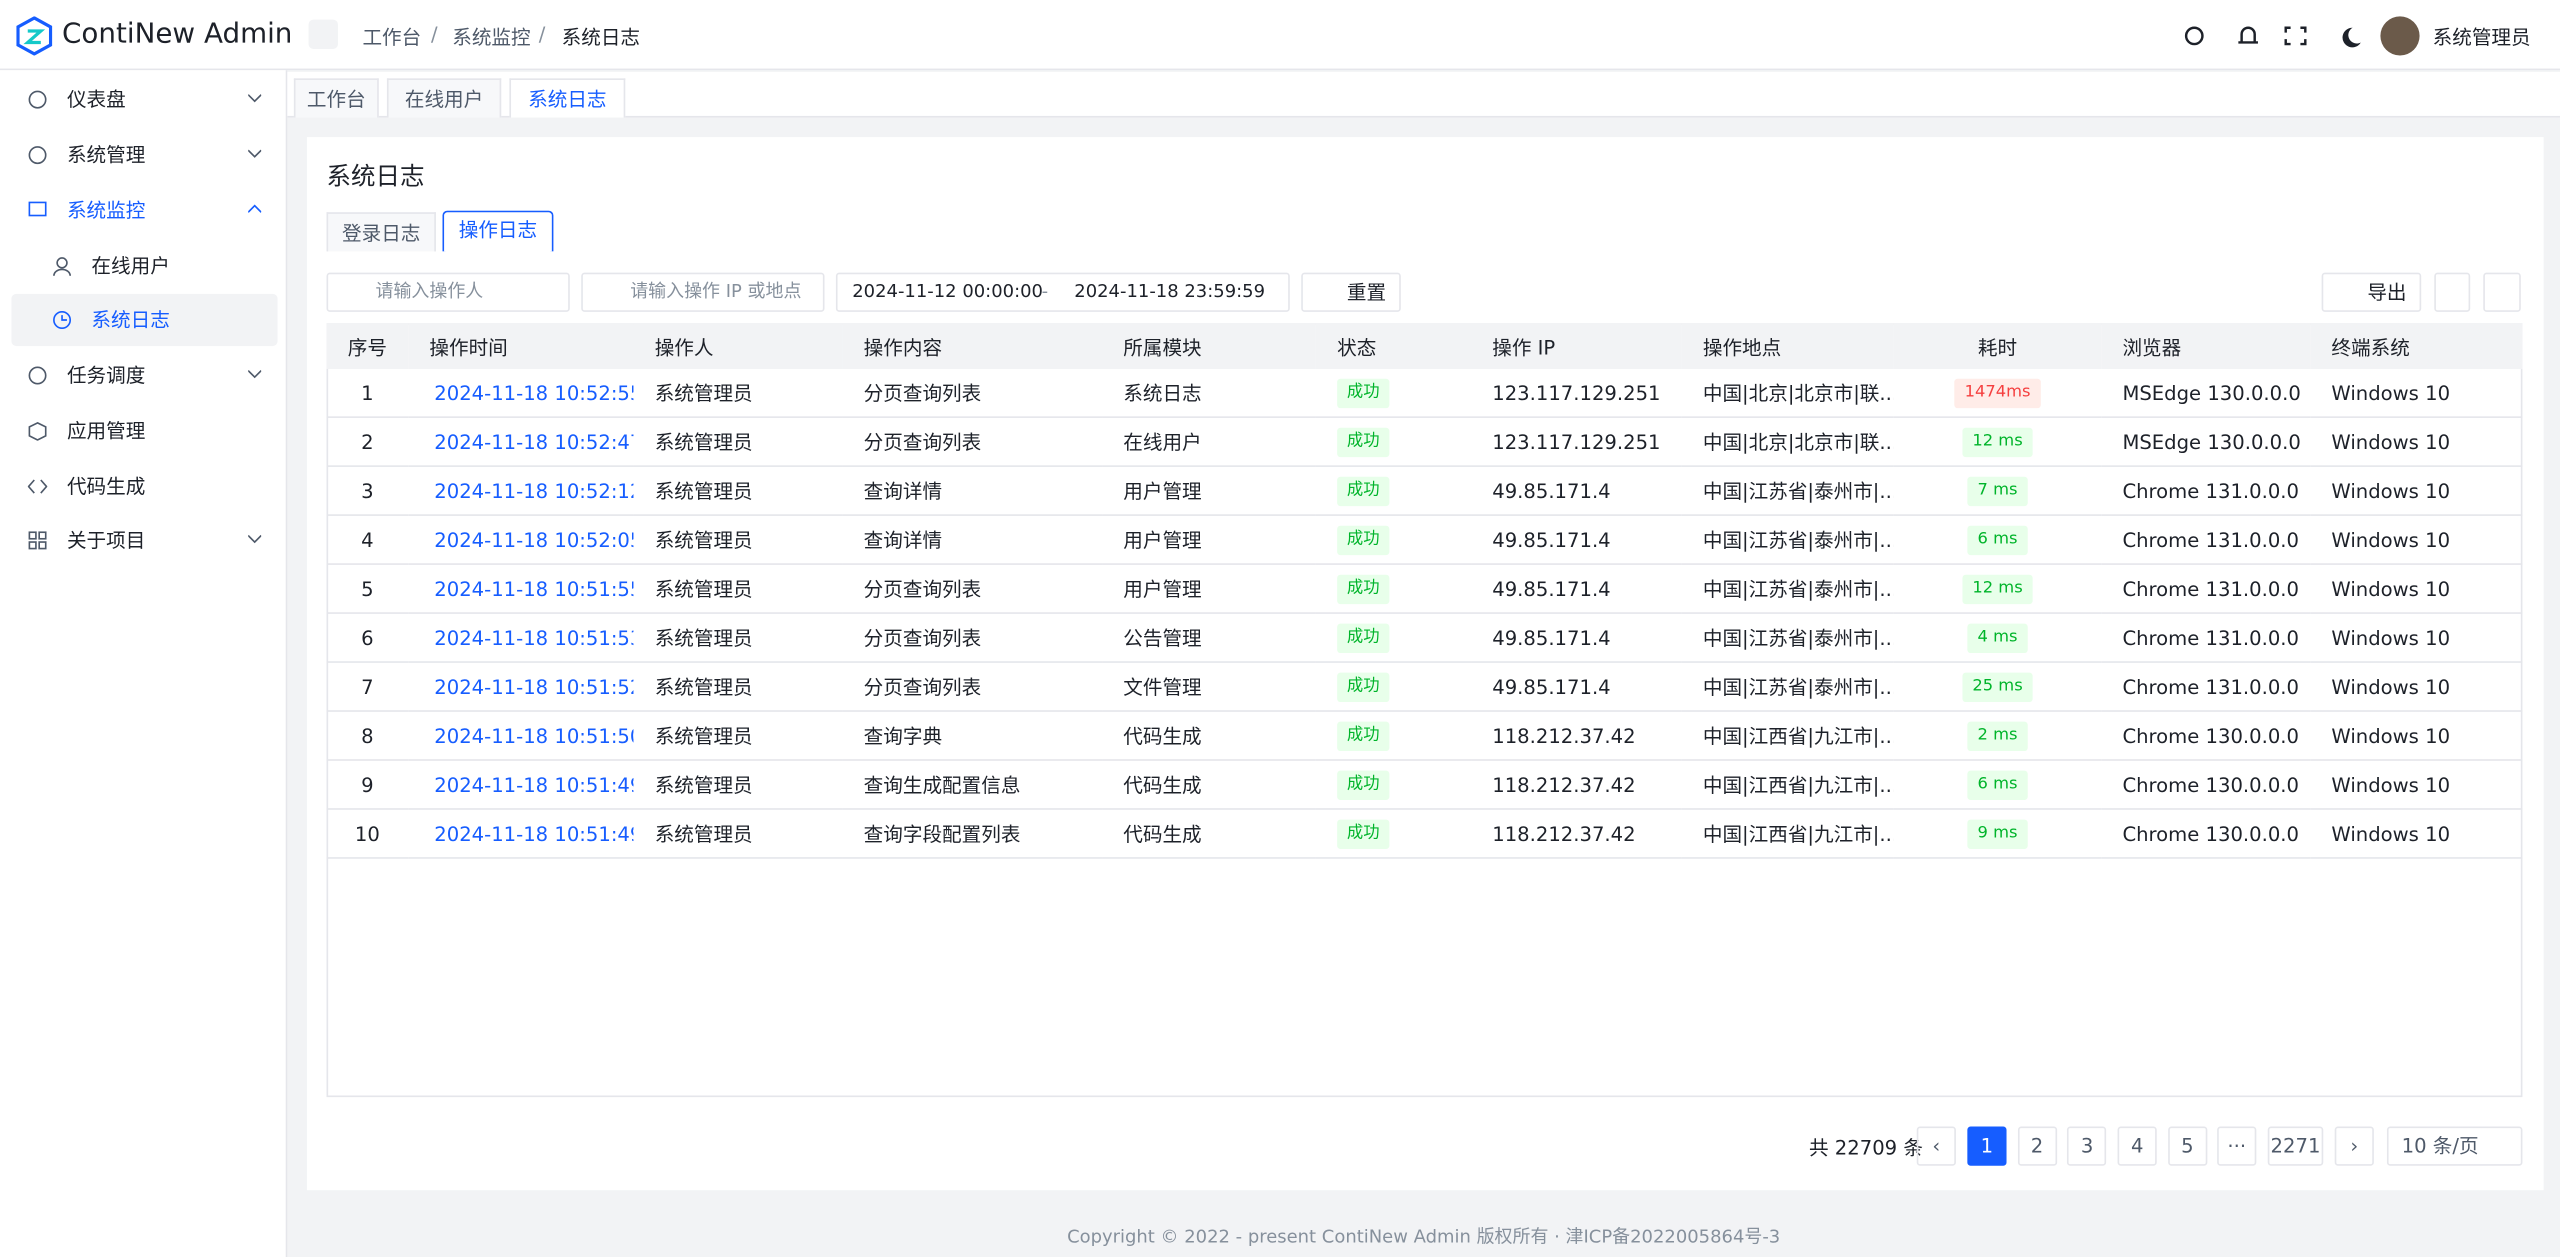 This screenshot has width=2560, height=1257. I want to click on table-cell: Chrome 131.0.0.0, so click(2206, 491).